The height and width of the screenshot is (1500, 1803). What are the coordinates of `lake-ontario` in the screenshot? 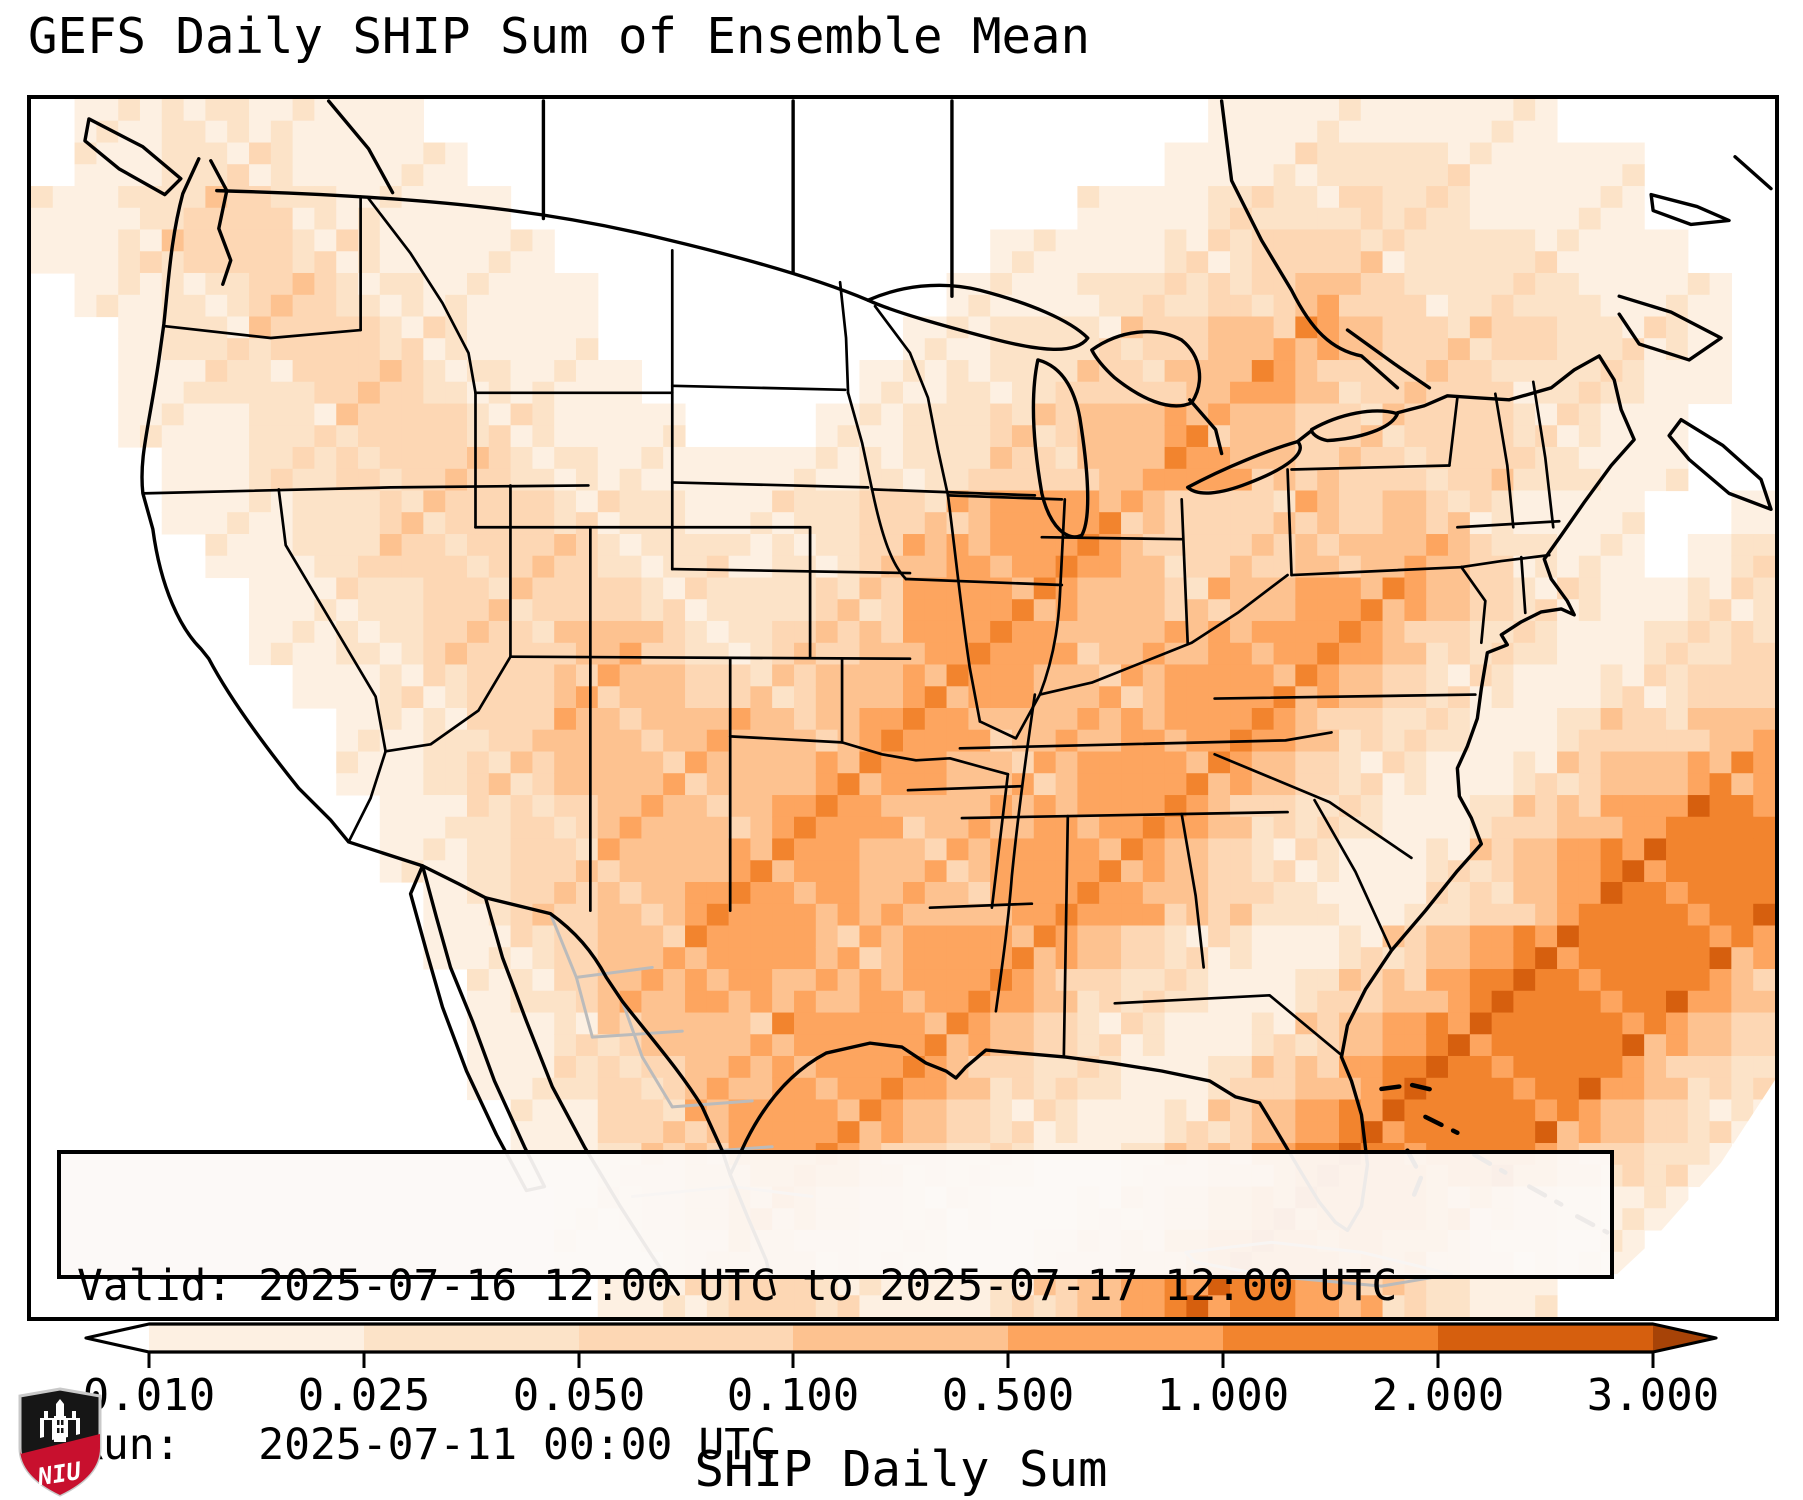 It's located at (1354, 426).